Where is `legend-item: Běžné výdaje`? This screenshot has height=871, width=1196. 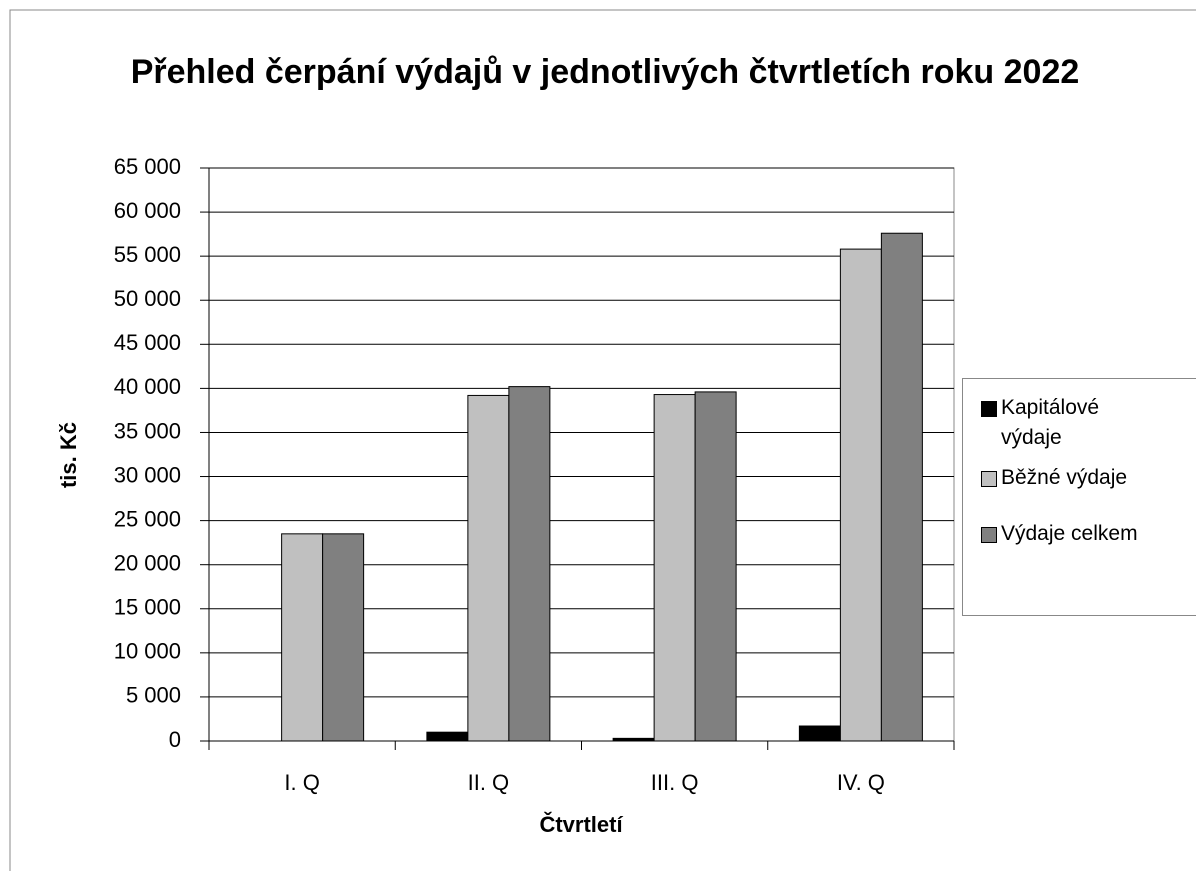 legend-item: Běžné výdaje is located at coordinates (1088, 478).